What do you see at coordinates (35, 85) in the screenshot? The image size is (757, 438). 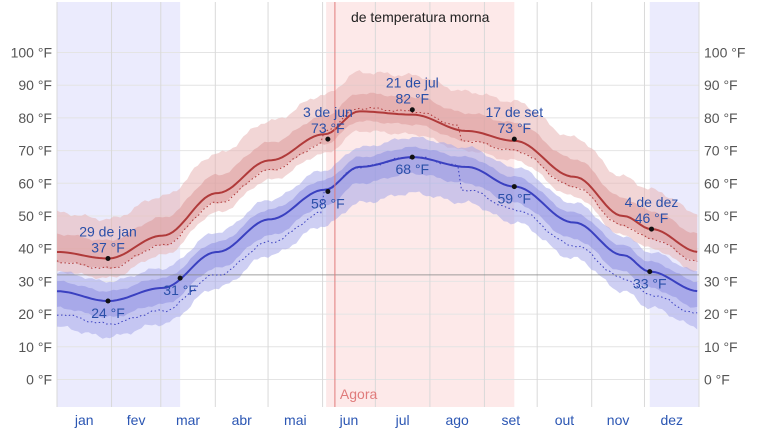 I see `y-tick-left-9: 90 °F` at bounding box center [35, 85].